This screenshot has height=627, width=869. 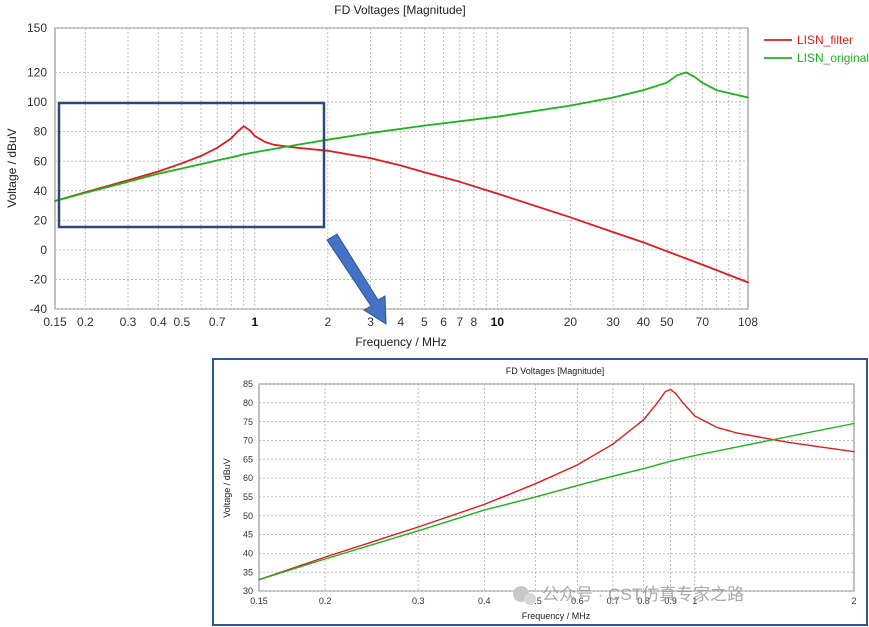 What do you see at coordinates (39, 280) in the screenshot?
I see `y-tick-label: -20` at bounding box center [39, 280].